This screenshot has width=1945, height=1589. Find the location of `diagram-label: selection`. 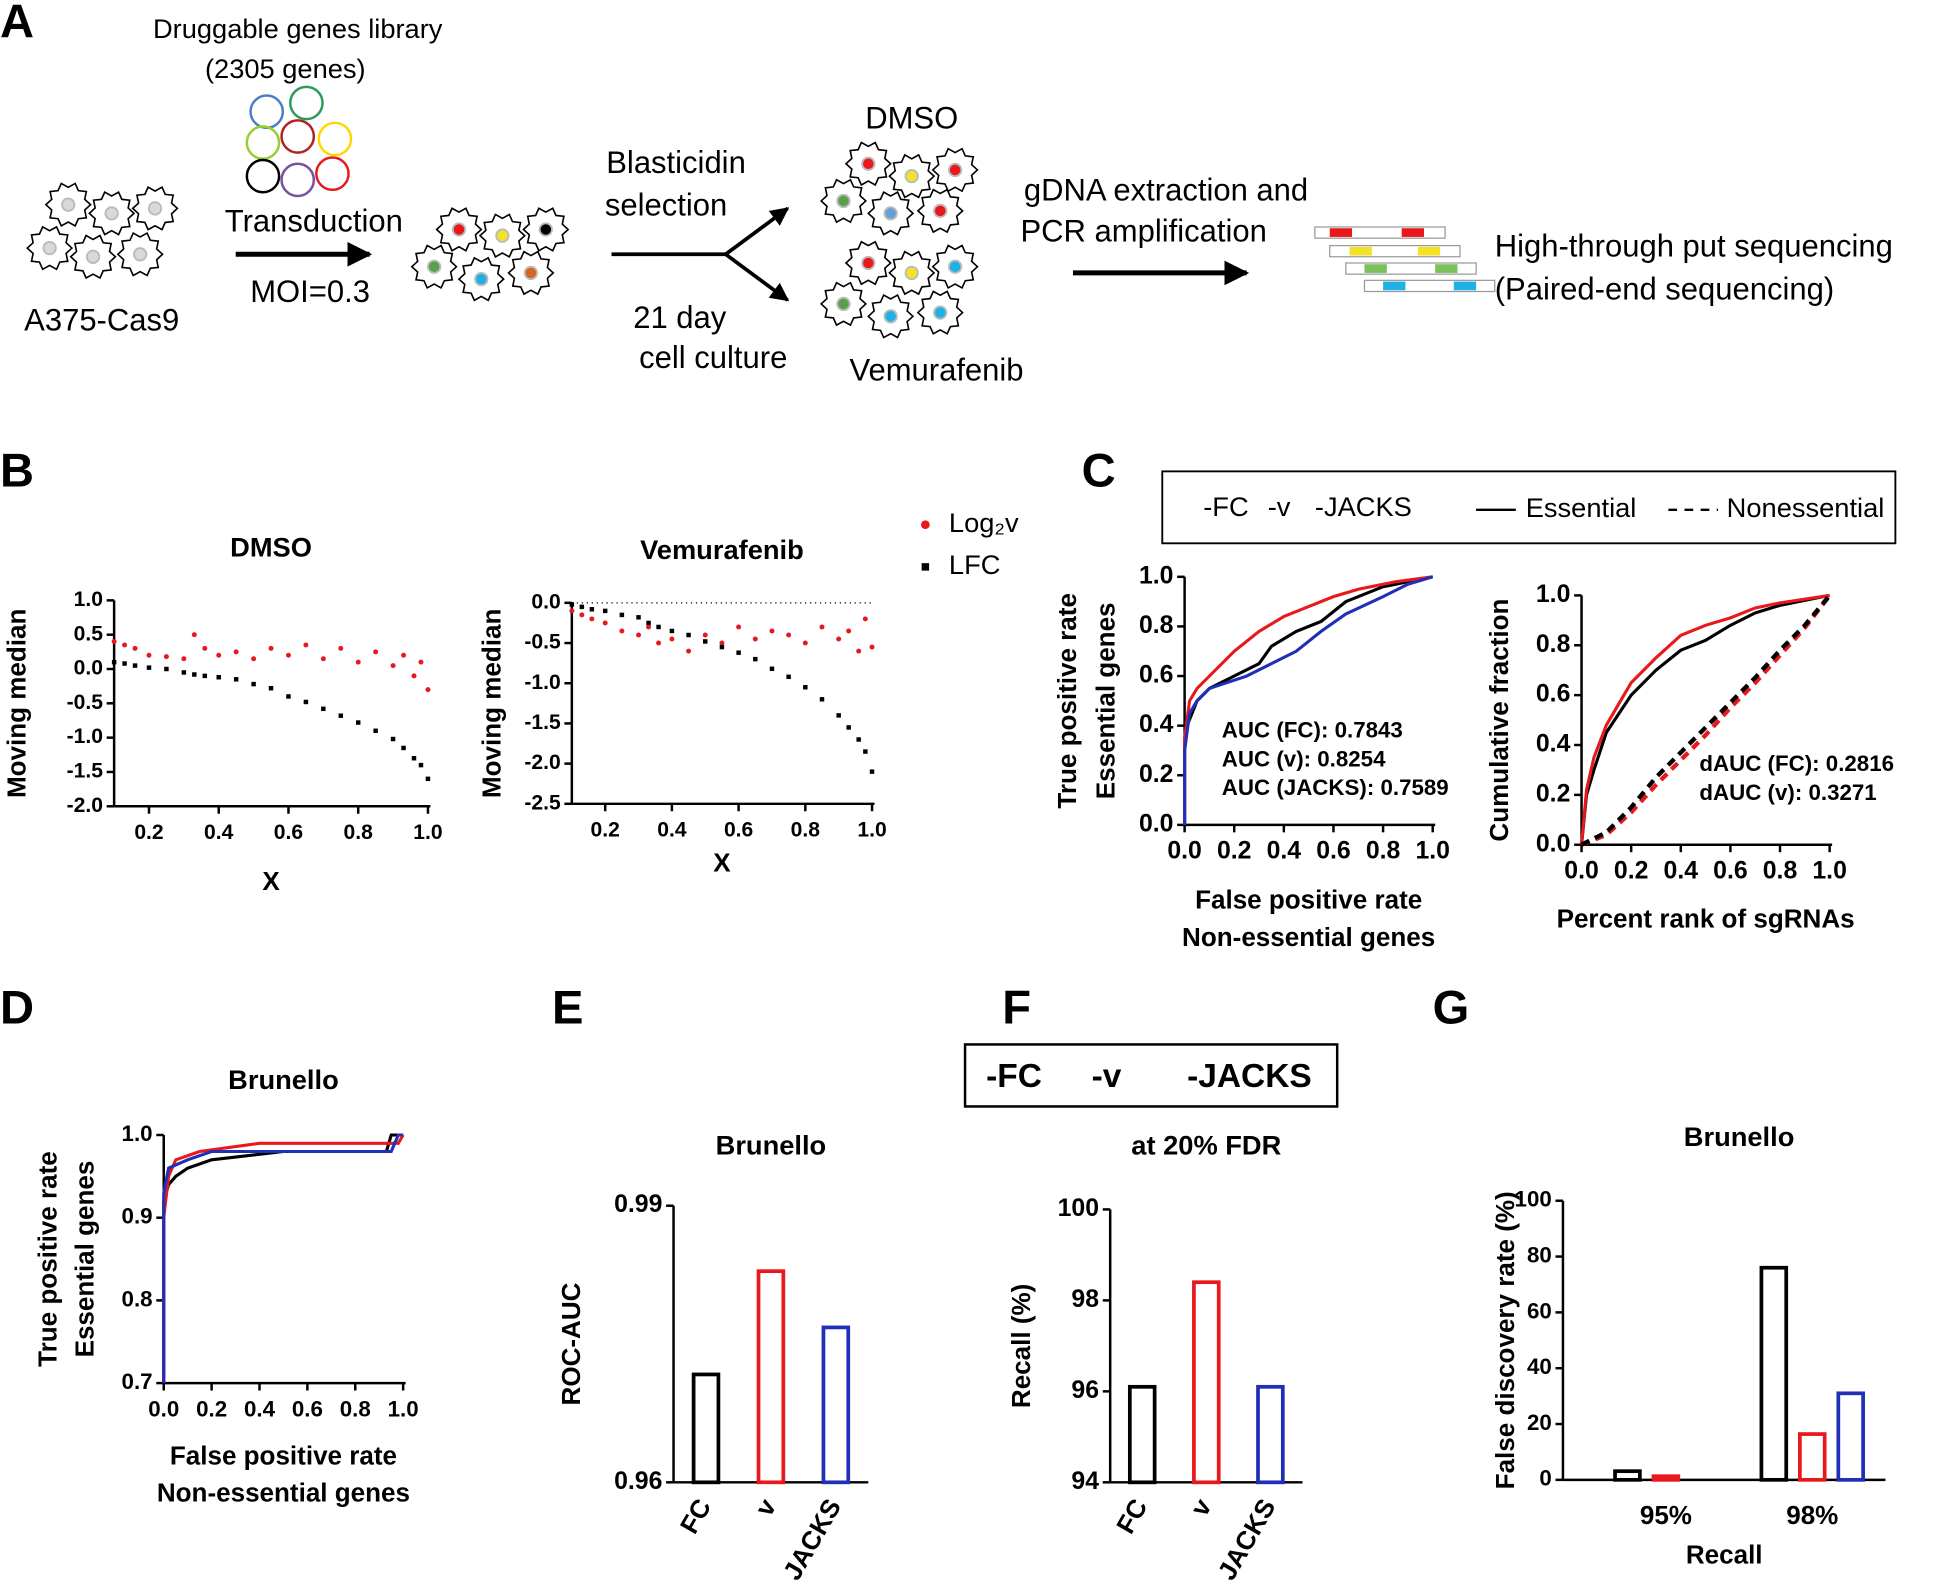

diagram-label: selection is located at coordinates (666, 204).